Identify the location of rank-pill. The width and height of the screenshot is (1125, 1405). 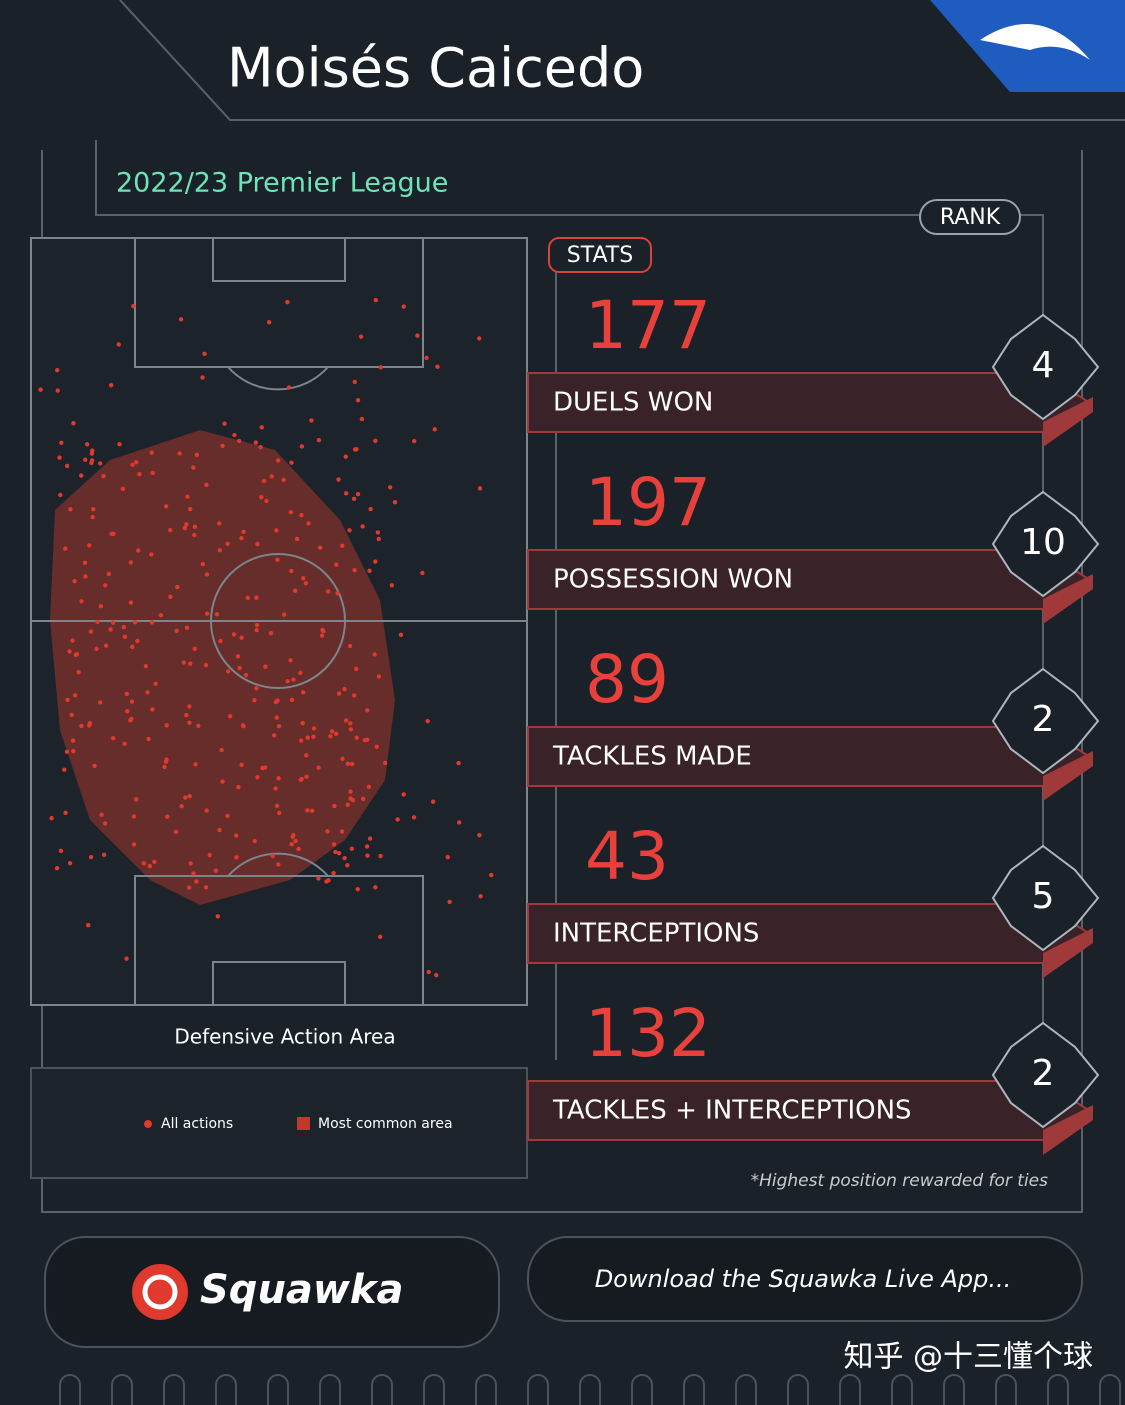
(970, 217).